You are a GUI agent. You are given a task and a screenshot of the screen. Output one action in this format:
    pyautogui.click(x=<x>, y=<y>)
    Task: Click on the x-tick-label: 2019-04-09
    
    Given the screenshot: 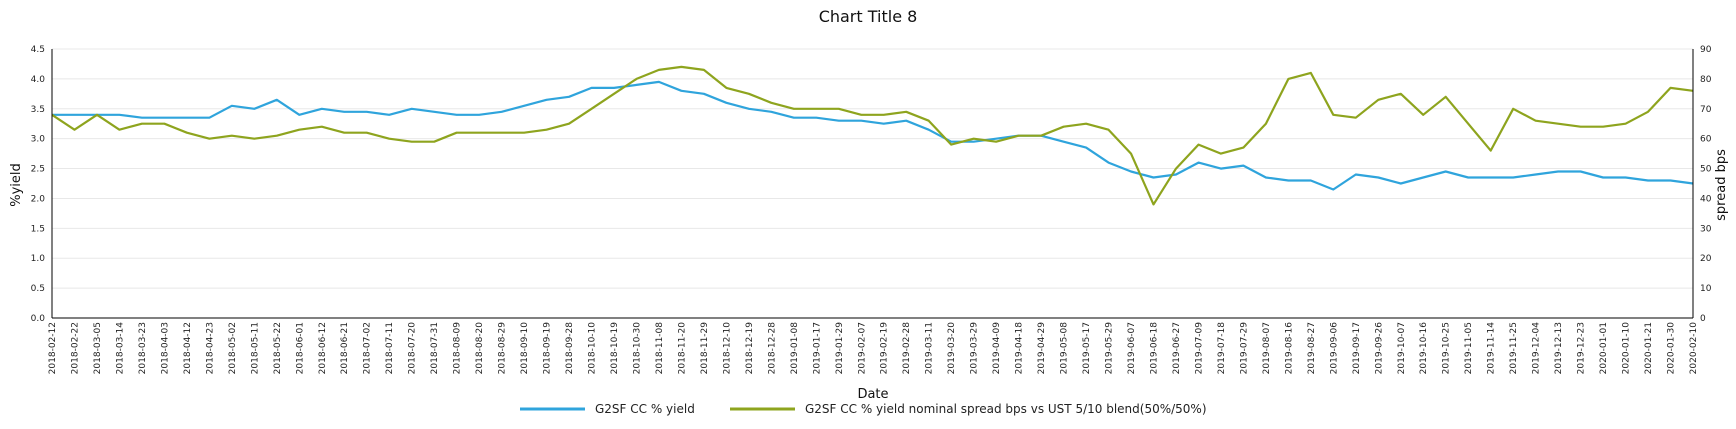 What is the action you would take?
    pyautogui.click(x=997, y=348)
    